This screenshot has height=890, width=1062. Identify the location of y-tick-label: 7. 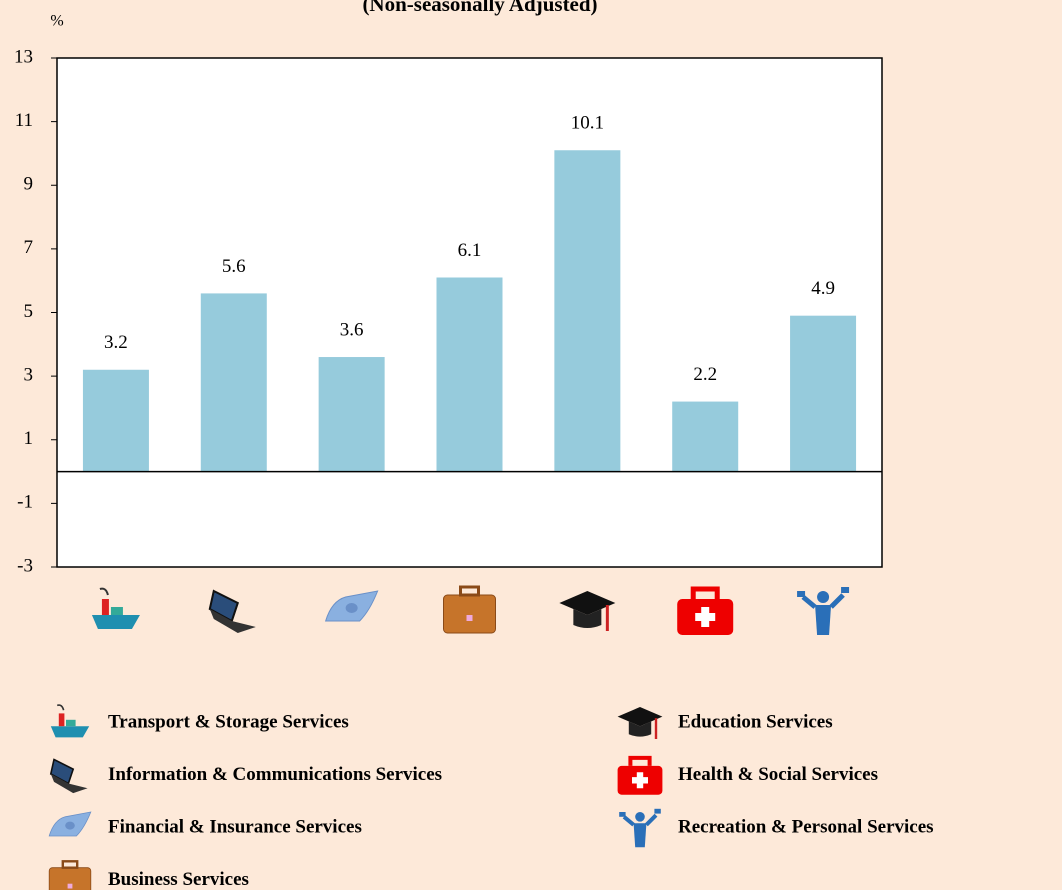
(29, 247).